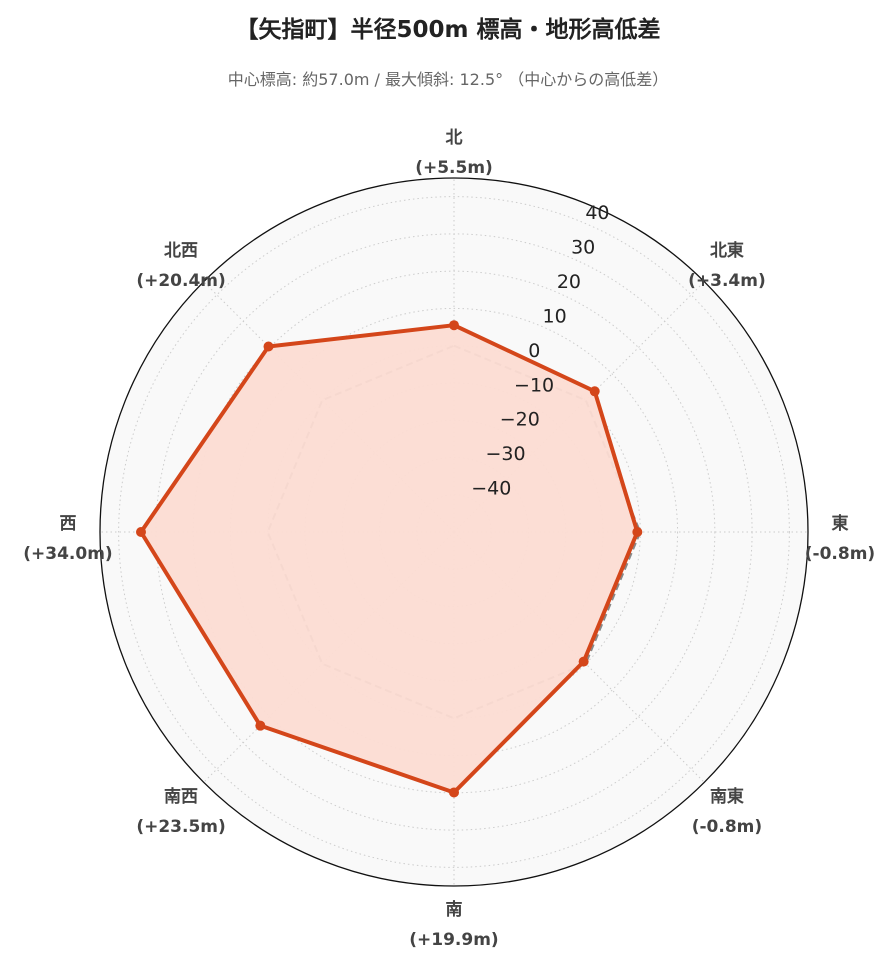 The height and width of the screenshot is (962, 896). What do you see at coordinates (534, 351) in the screenshot?
I see `radial-tick-label: 0` at bounding box center [534, 351].